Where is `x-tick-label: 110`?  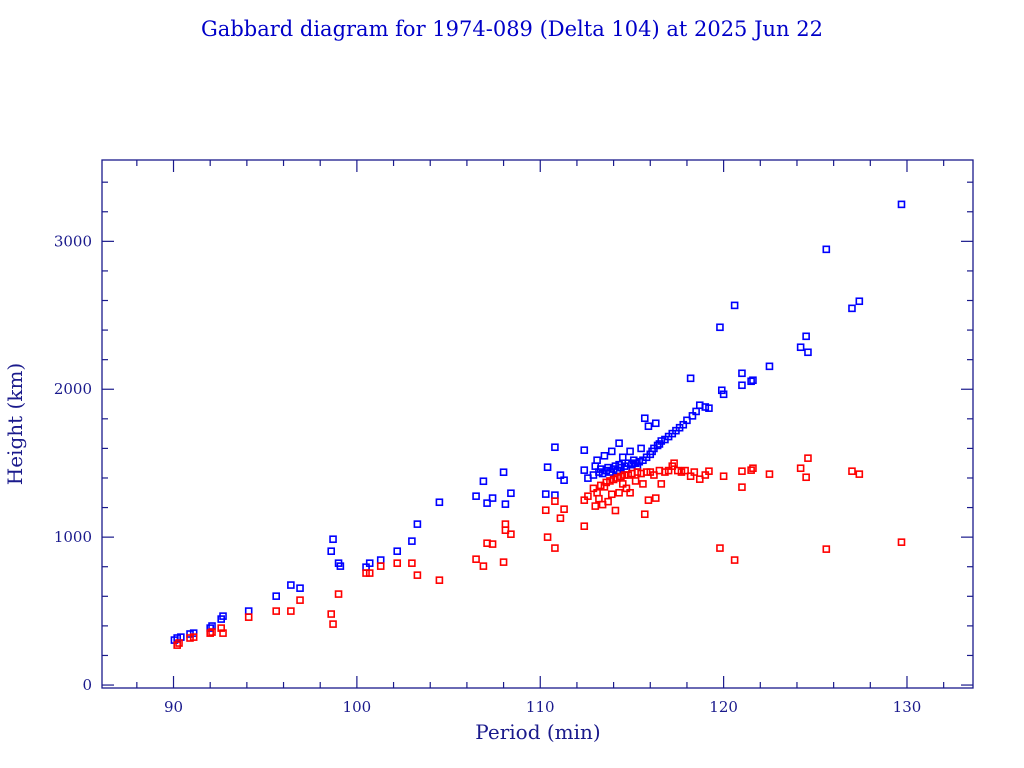
x-tick-label: 110 is located at coordinates (540, 707).